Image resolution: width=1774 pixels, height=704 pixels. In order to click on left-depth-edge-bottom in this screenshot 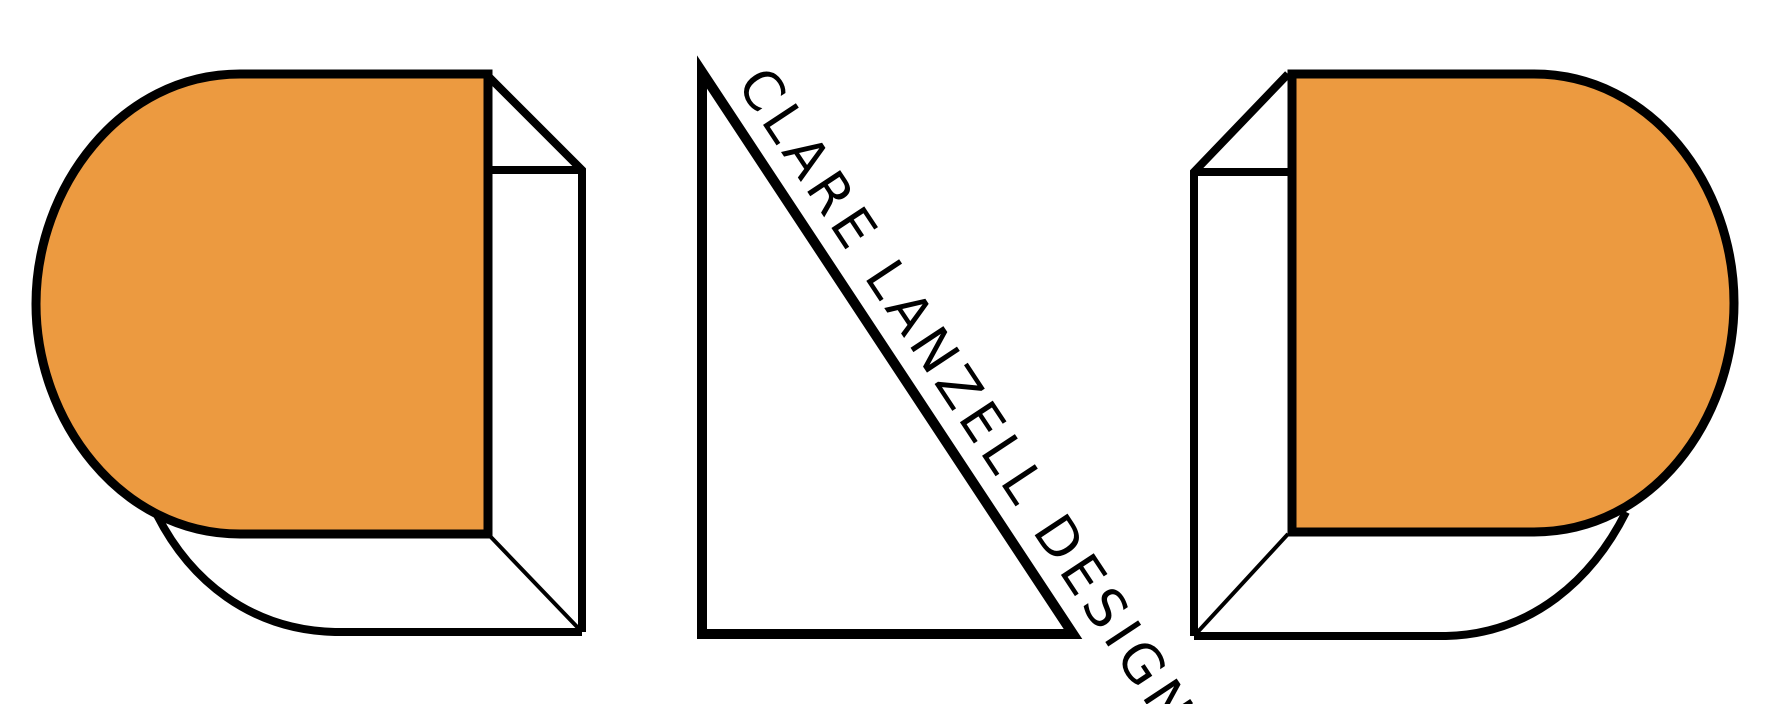, I will do `click(535, 583)`.